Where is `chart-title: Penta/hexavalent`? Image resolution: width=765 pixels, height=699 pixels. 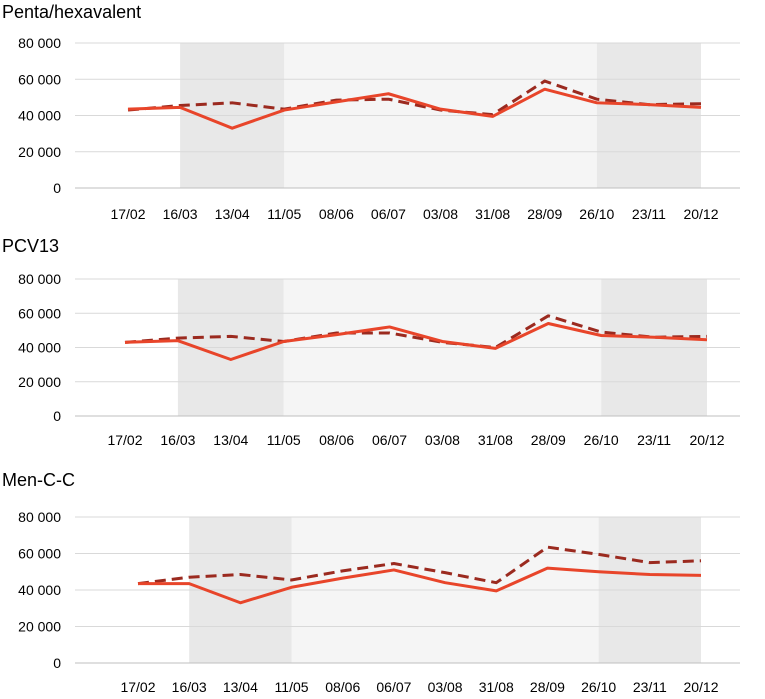 chart-title: Penta/hexavalent is located at coordinates (72, 12).